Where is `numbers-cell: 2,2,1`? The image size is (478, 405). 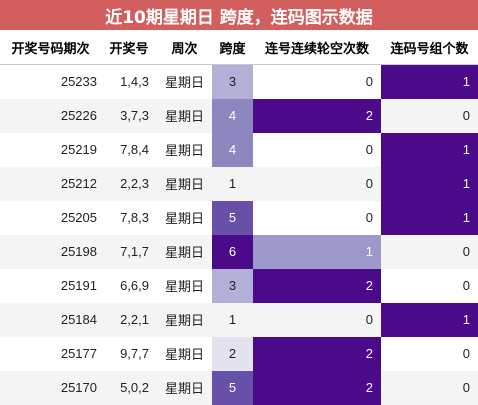 numbers-cell: 2,2,1 is located at coordinates (129, 319).